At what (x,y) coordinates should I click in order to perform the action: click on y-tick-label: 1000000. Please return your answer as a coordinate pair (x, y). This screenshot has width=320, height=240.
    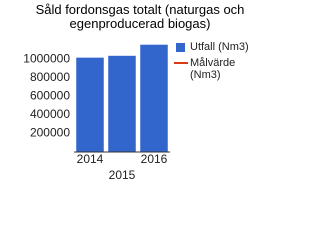
    Looking at the image, I should click on (46, 59).